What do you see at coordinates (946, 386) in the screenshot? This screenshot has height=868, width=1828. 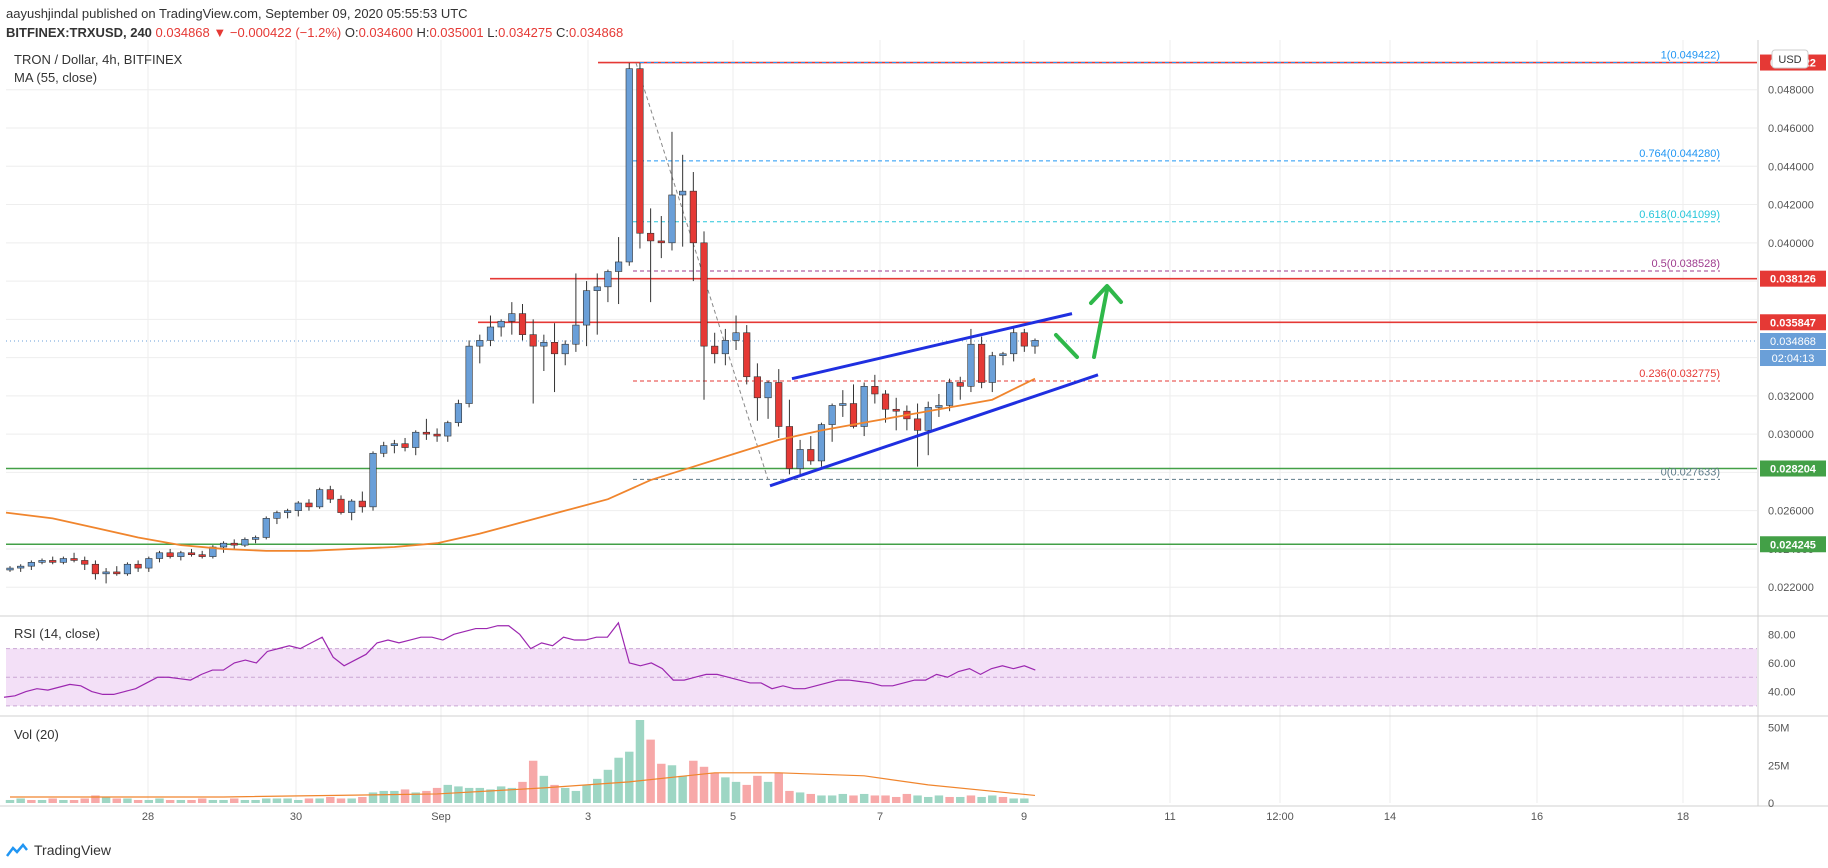 I see `annotations` at bounding box center [946, 386].